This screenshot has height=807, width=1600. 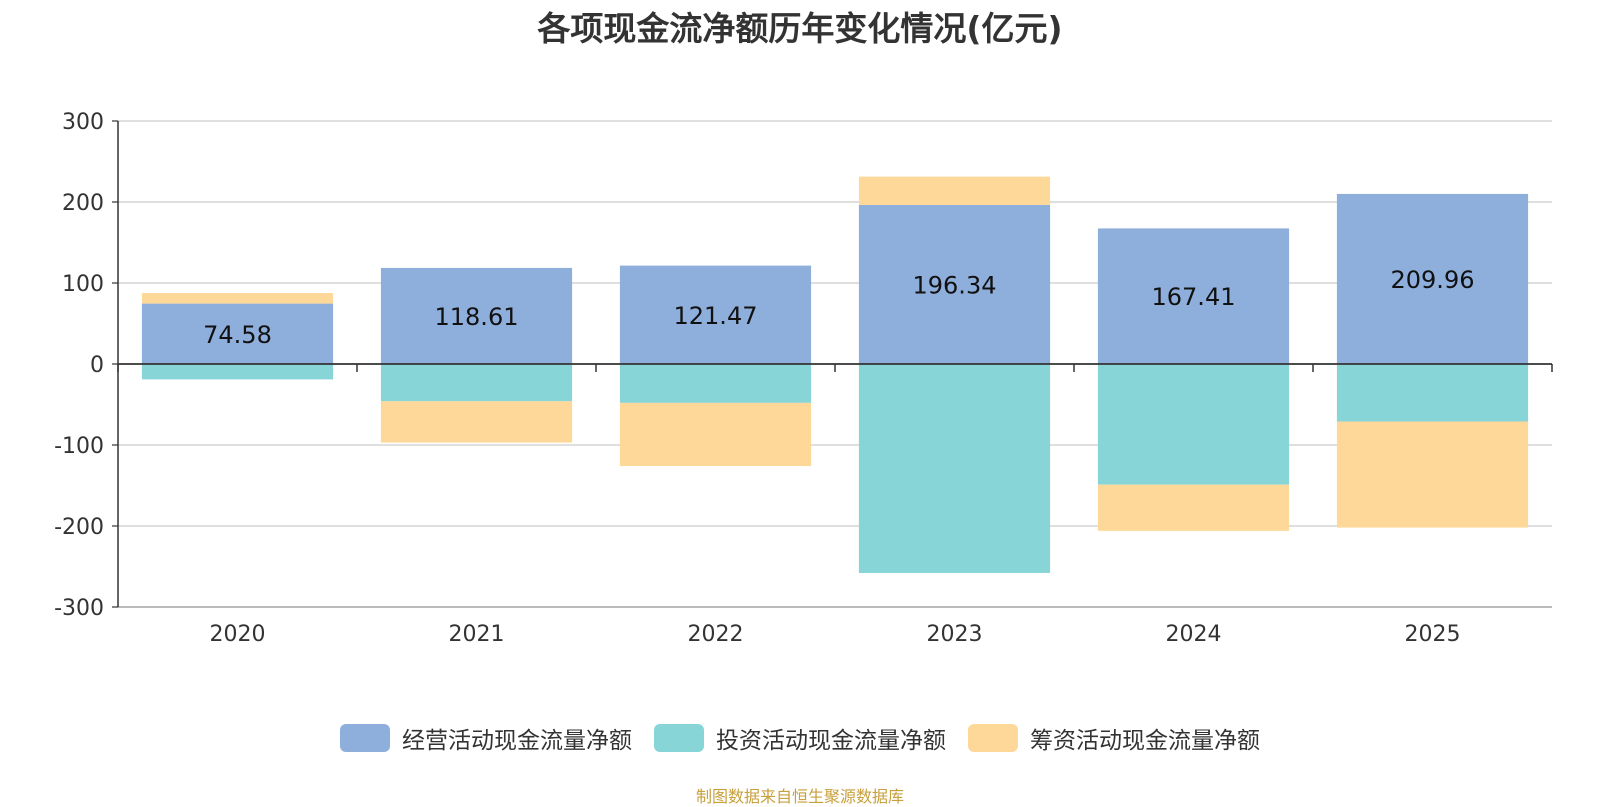 What do you see at coordinates (79, 446) in the screenshot?
I see `y-tick-label: -100` at bounding box center [79, 446].